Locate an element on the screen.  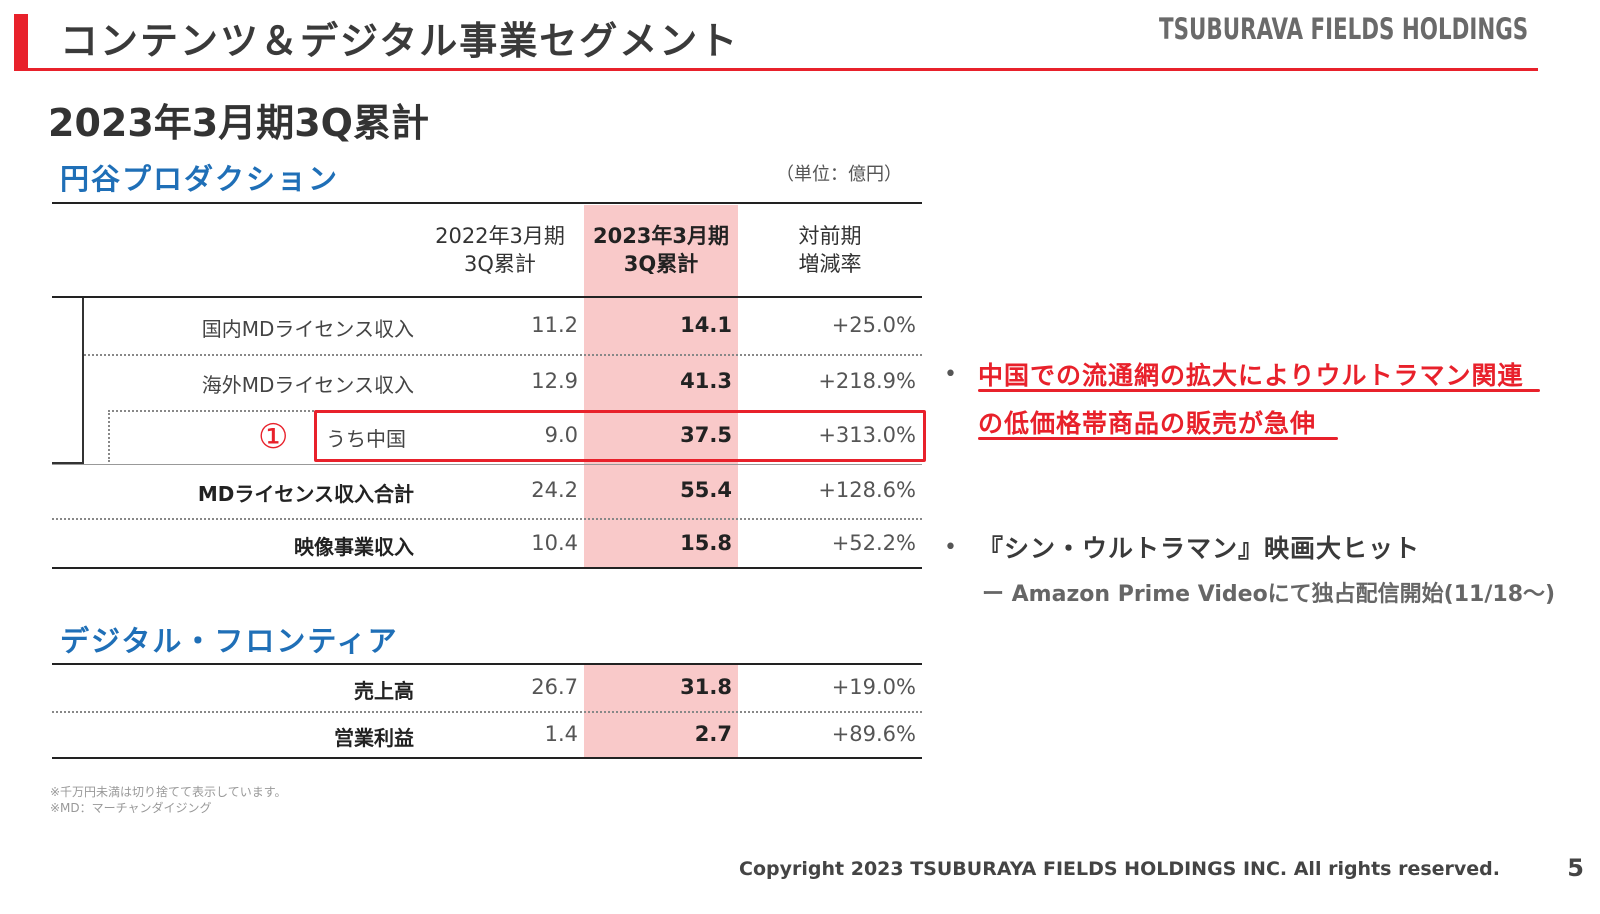
bullet-movie-line1: 『シン・ウルトラマン』映画大ヒット is located at coordinates (1199, 548).